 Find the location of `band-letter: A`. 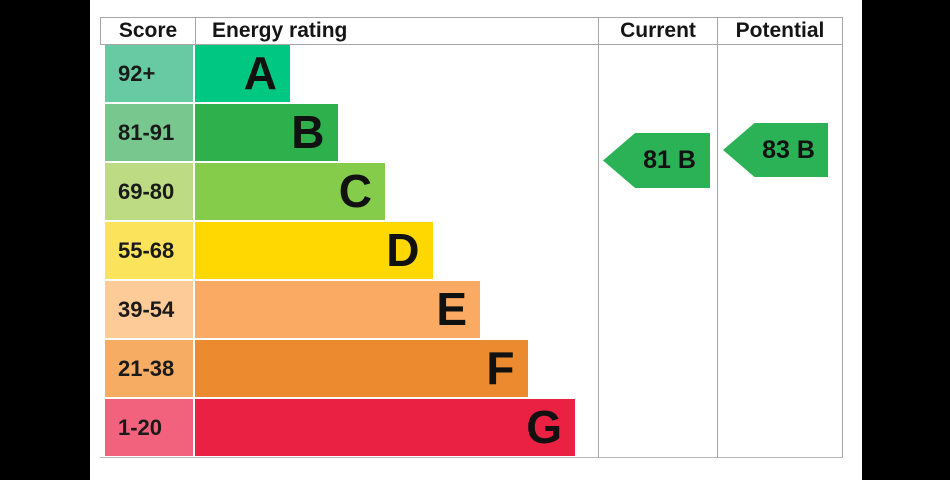

band-letter: A is located at coordinates (260, 73).